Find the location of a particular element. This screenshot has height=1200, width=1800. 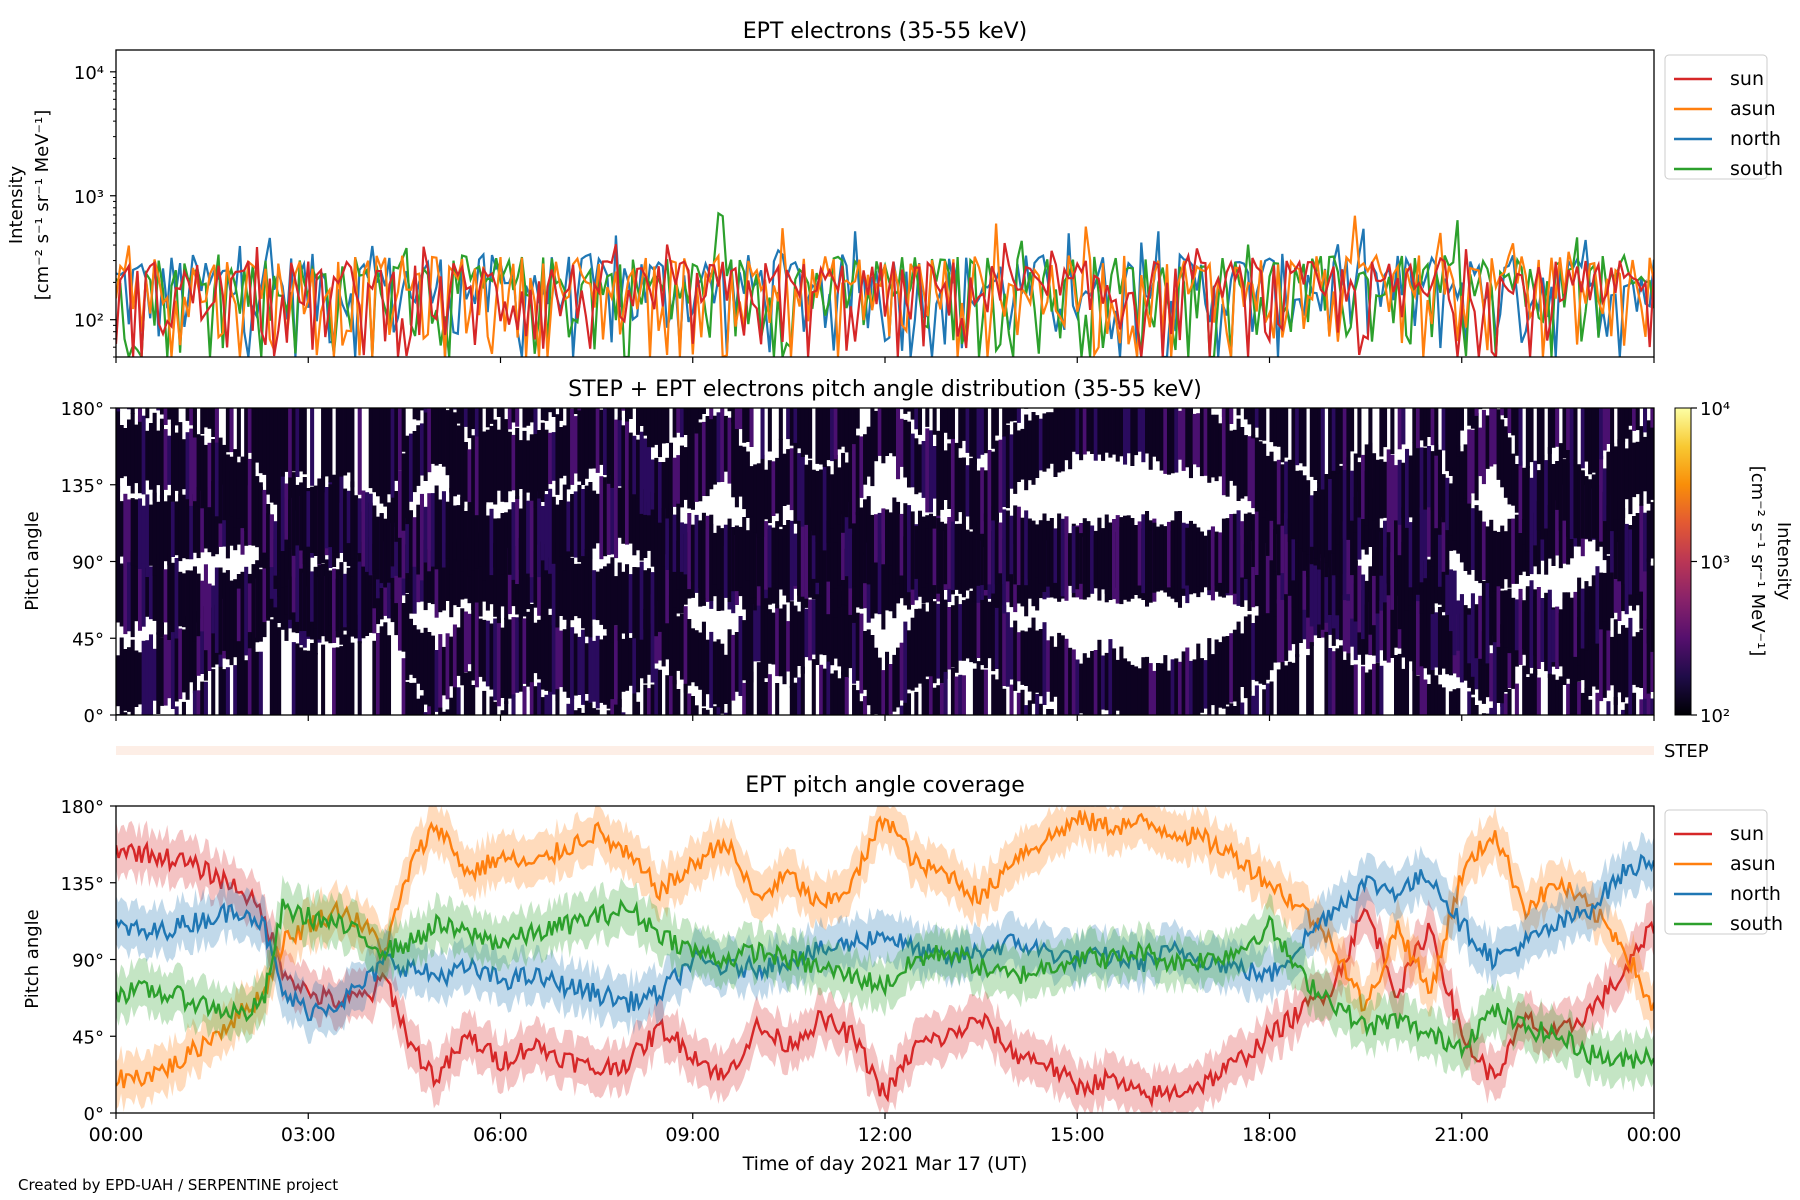

x-tick-label: 09:00 is located at coordinates (692, 1135).